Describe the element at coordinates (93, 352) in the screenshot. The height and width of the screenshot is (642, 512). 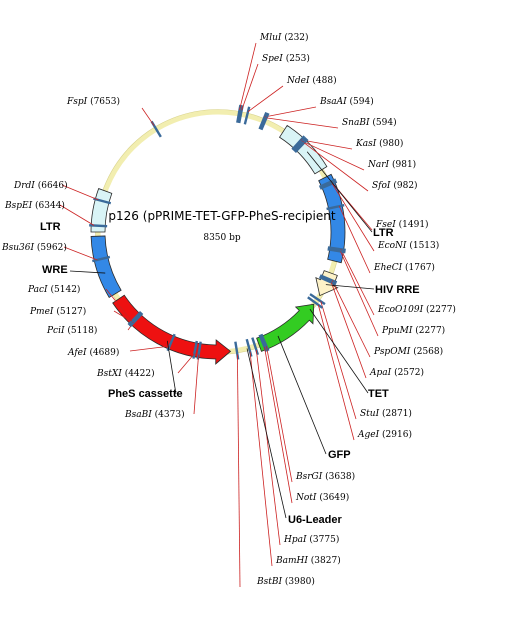
I see `site-label-afei: AfeI (4689)` at that location.